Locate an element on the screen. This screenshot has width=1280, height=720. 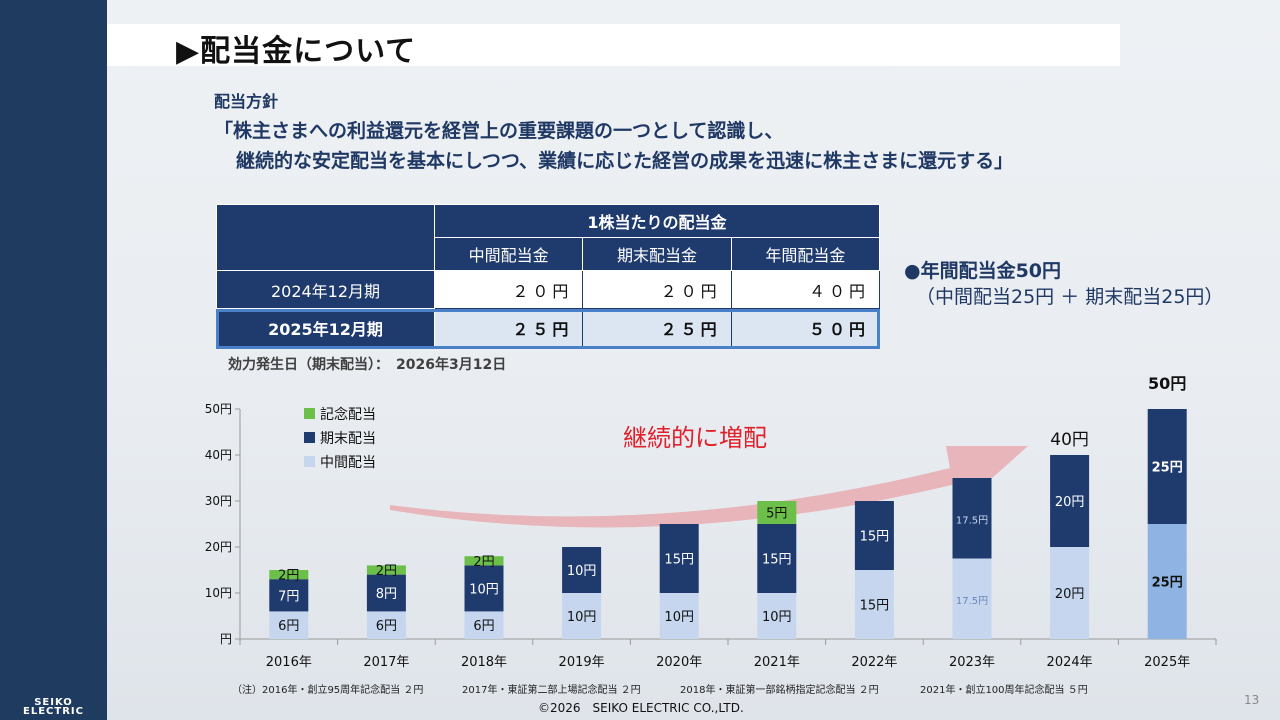
table-corner is located at coordinates (325, 237).